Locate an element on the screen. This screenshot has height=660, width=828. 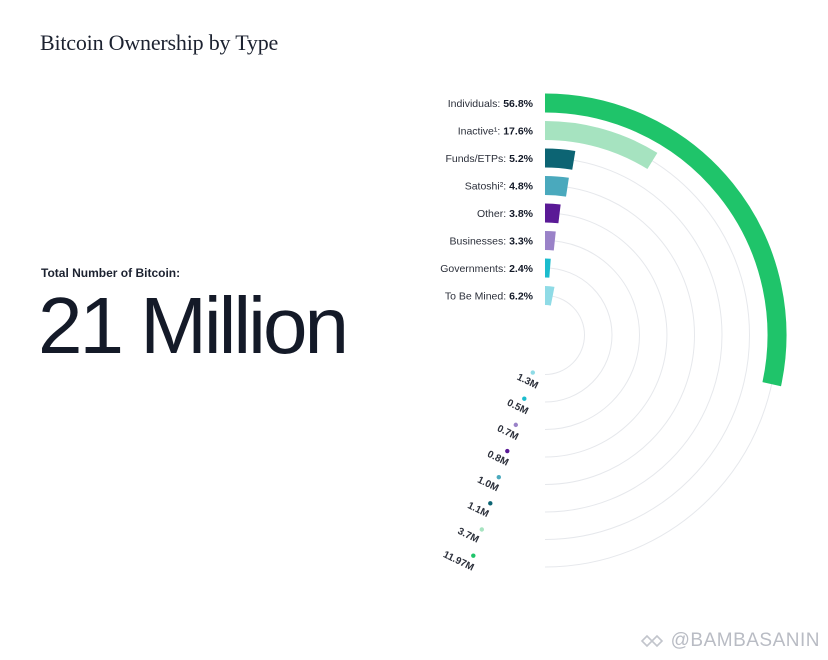
amount-label-8: 1.3M is located at coordinates (527, 382).